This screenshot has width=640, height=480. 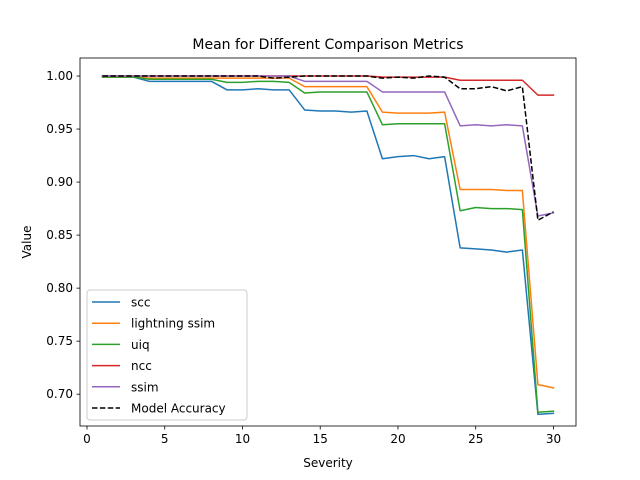 I want to click on x-tick-label: 5, so click(x=165, y=439).